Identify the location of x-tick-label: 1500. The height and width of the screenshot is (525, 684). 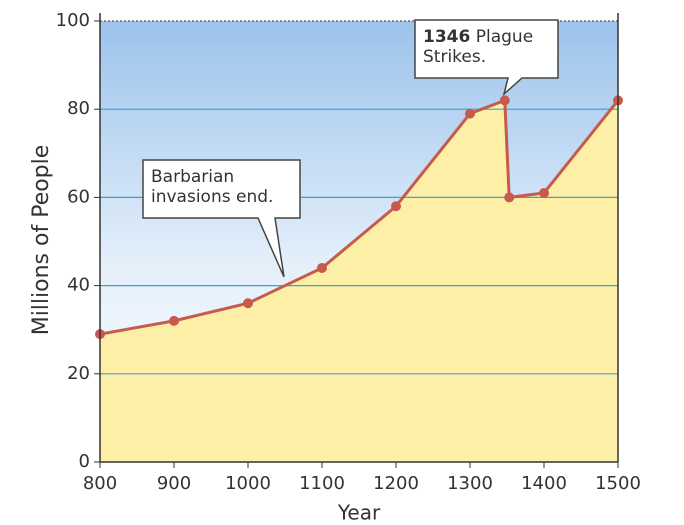
(618, 483).